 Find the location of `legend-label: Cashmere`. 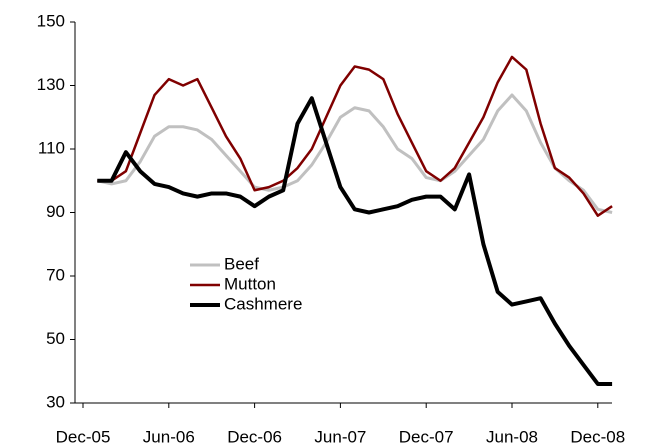

legend-label: Cashmere is located at coordinates (263, 303).